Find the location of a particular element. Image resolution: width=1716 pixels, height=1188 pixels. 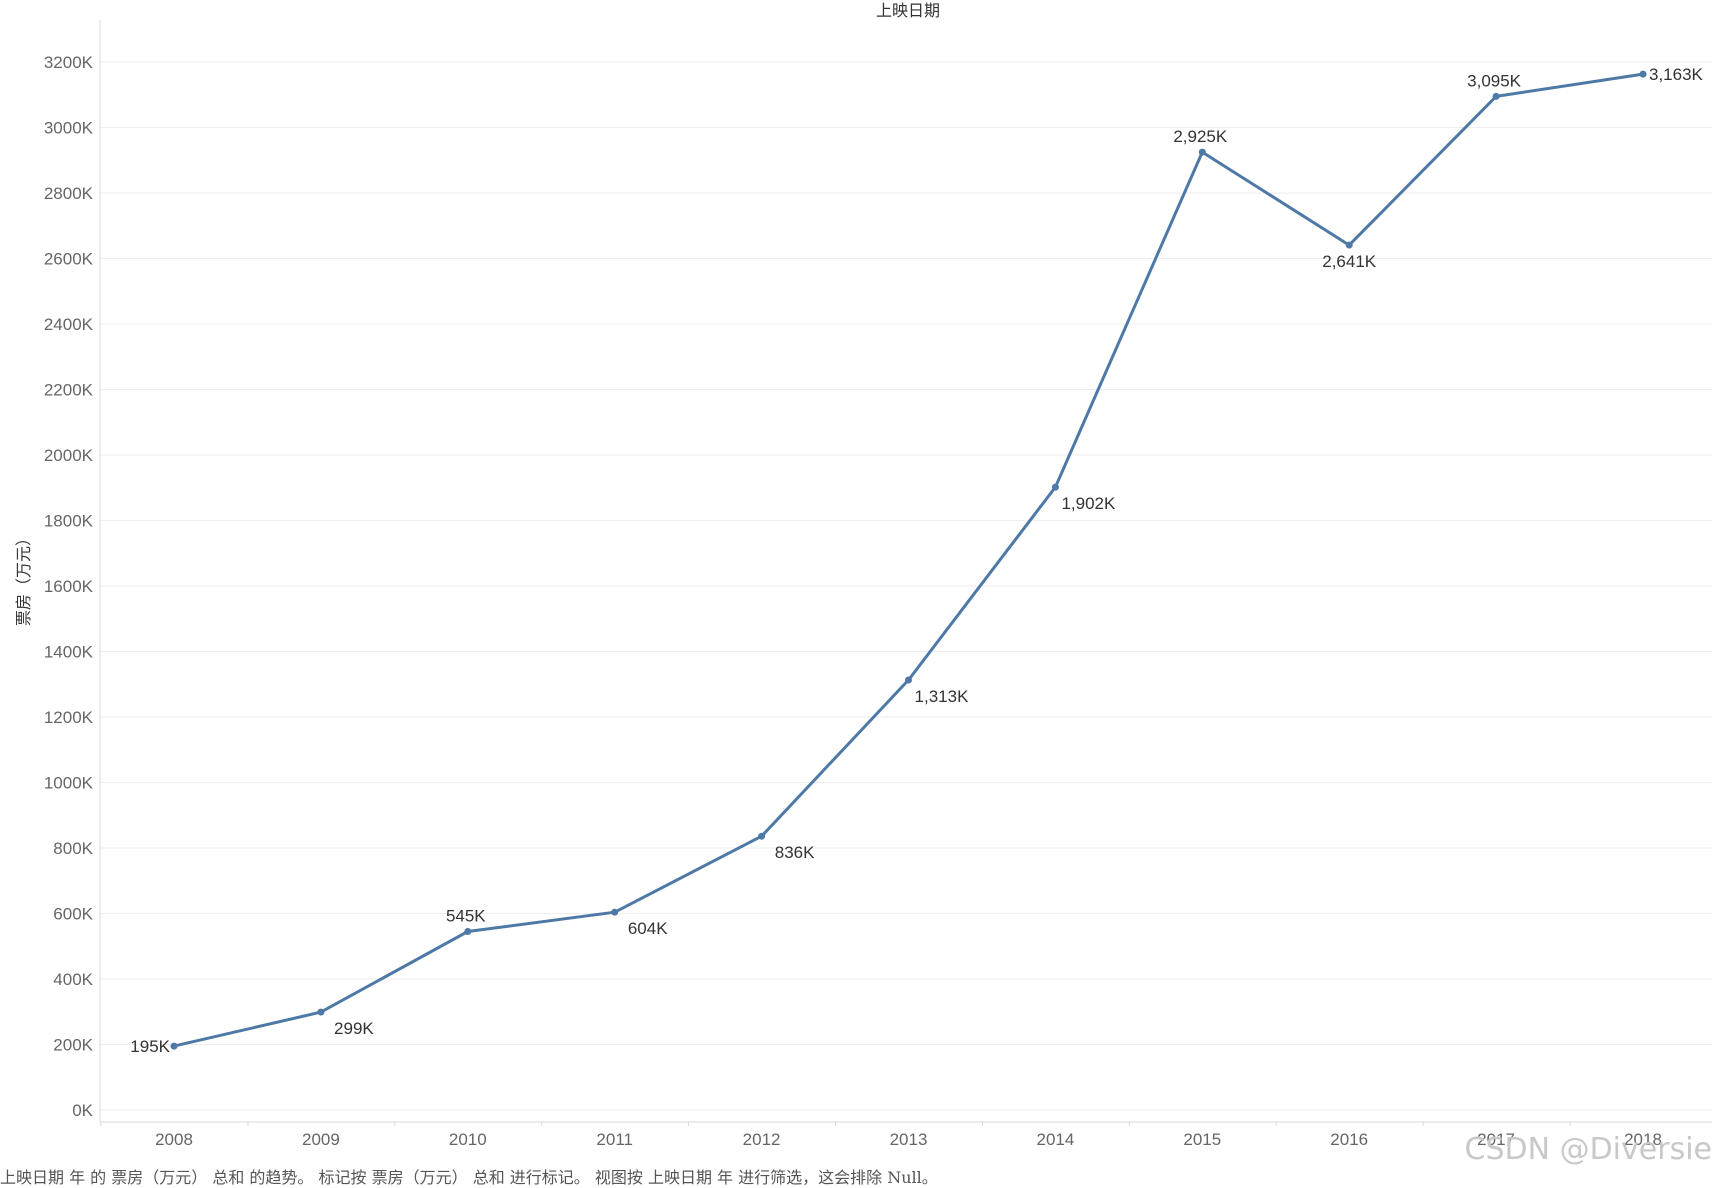

x-tick-label: 2015 is located at coordinates (1202, 1139).